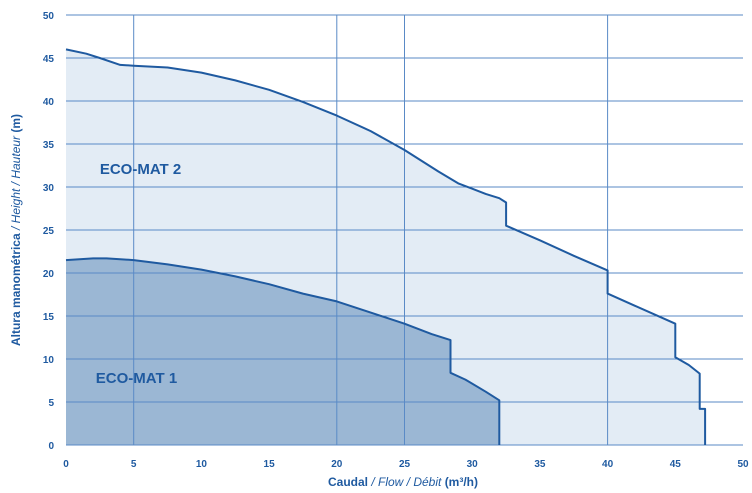 The image size is (752, 493). I want to click on x-tick-label: 25, so click(405, 464).